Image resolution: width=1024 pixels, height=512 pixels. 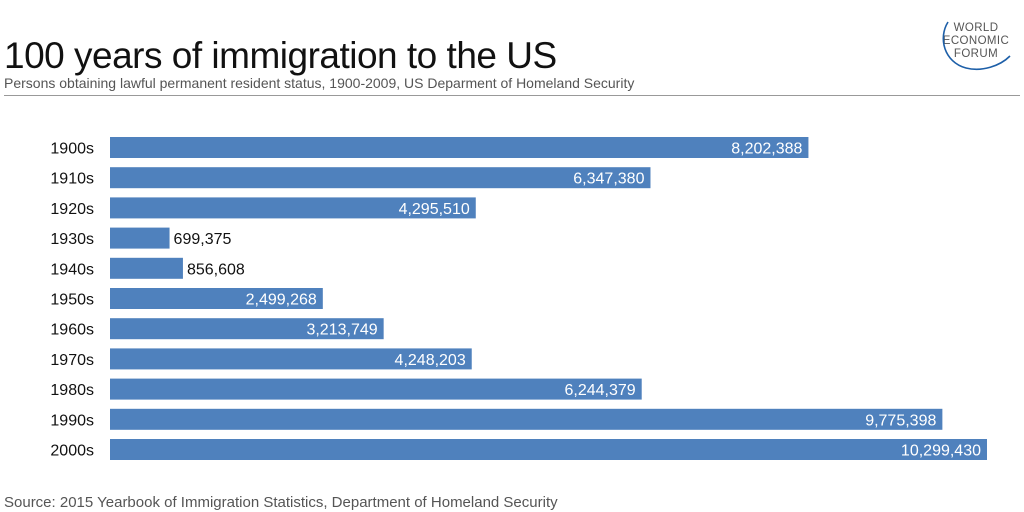 I want to click on data-label: 856,608, so click(x=216, y=269).